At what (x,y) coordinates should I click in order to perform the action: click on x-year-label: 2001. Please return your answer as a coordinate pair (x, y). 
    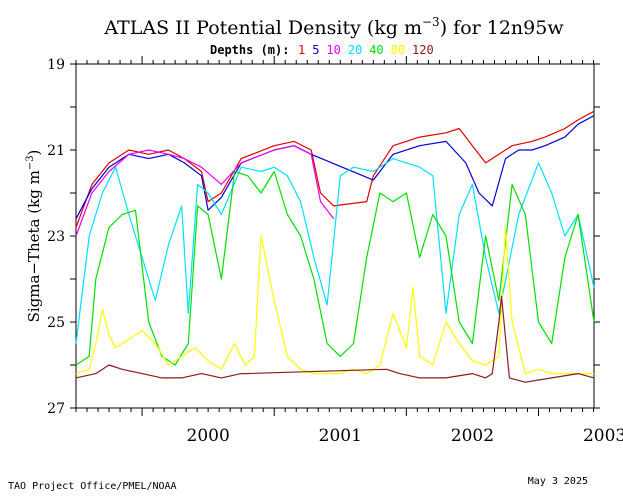
    Looking at the image, I should click on (340, 436).